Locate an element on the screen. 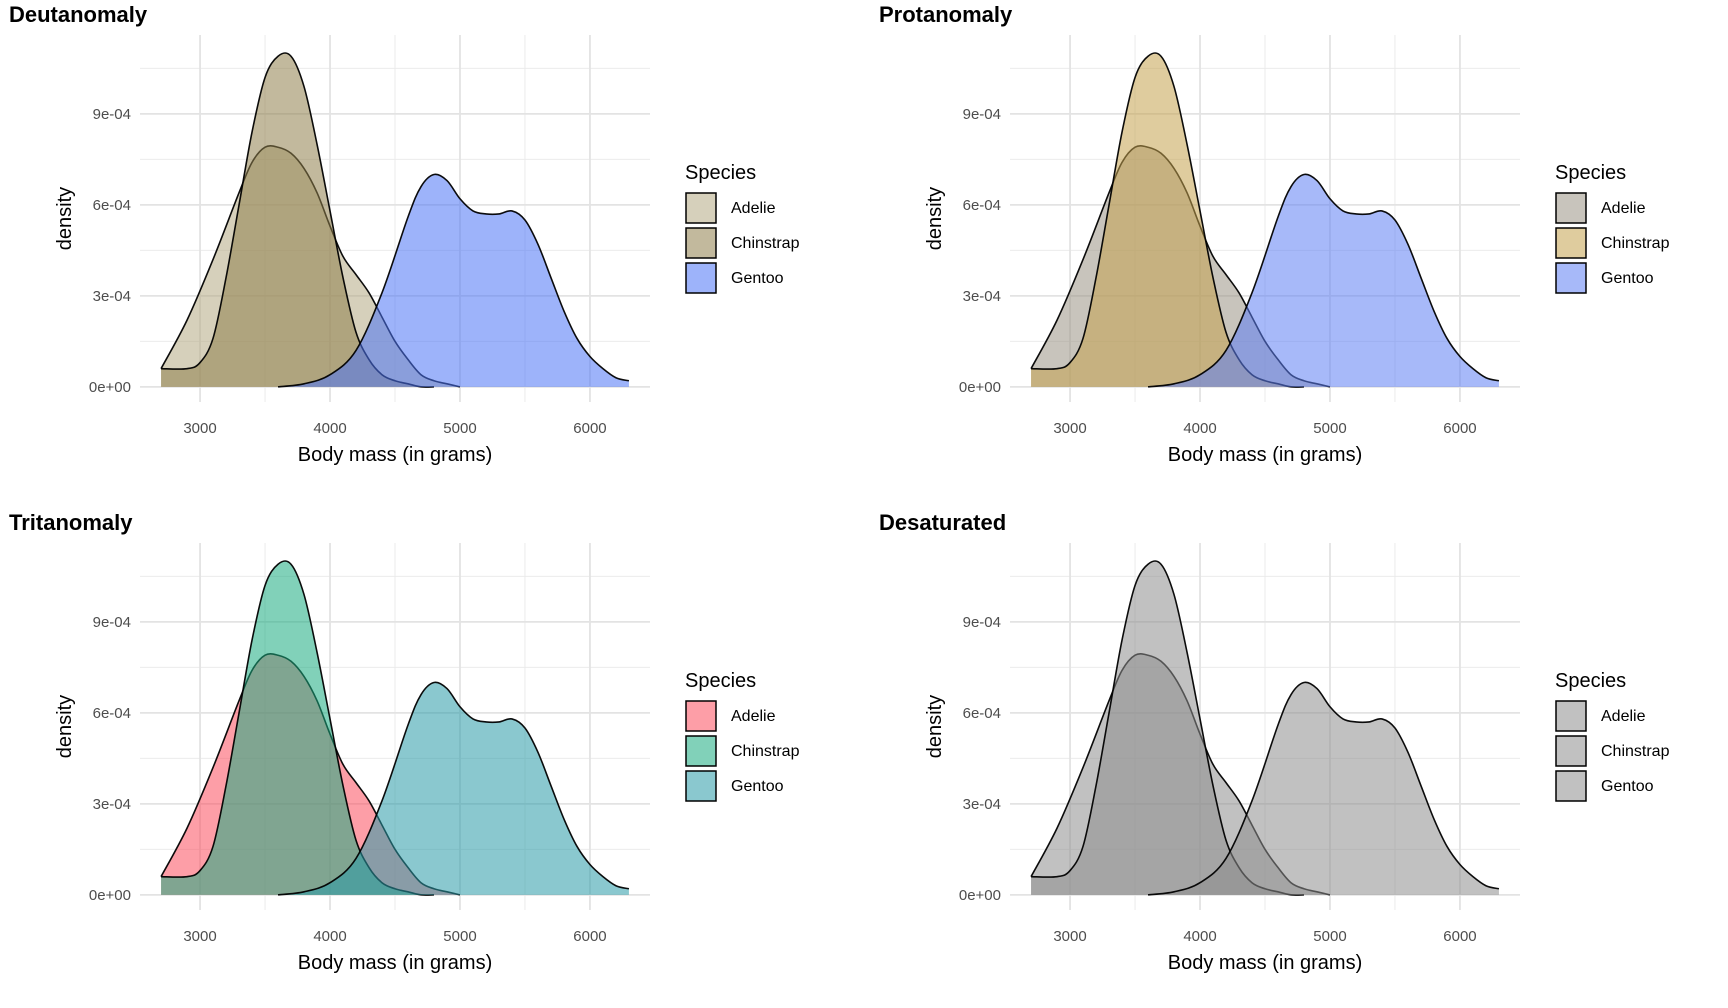 The width and height of the screenshot is (1728, 1008). panel-title: Protanomaly is located at coordinates (946, 14).